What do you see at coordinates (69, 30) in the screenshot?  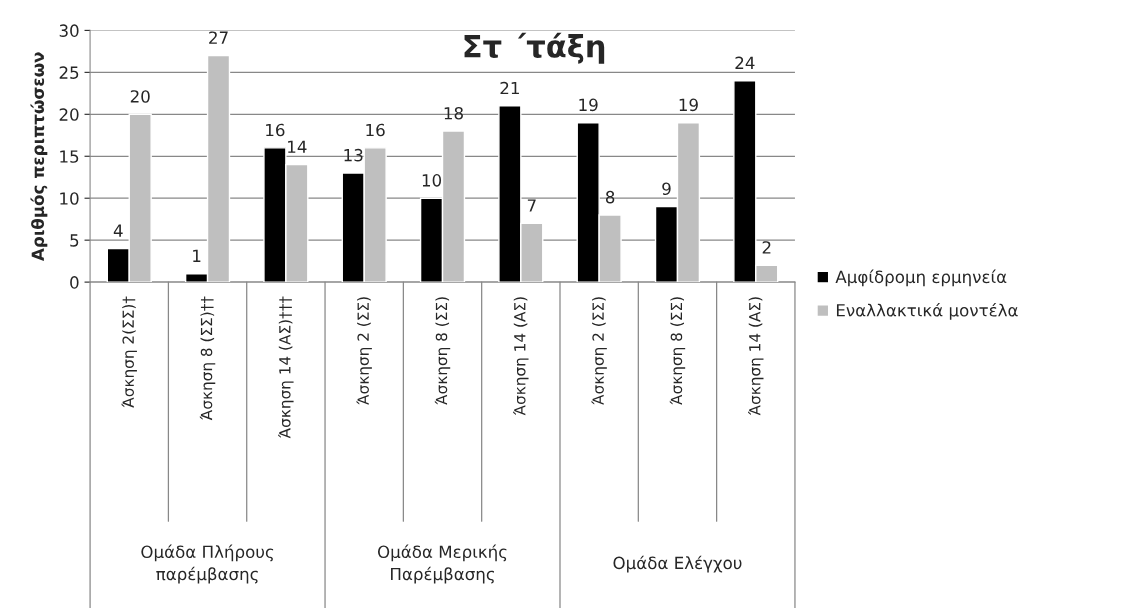 I see `y-tick-label: 30` at bounding box center [69, 30].